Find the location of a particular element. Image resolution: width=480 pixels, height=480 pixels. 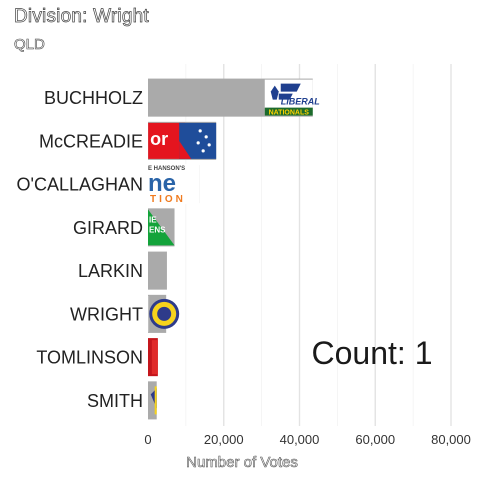

x-tick-label: 80,000 is located at coordinates (451, 439).